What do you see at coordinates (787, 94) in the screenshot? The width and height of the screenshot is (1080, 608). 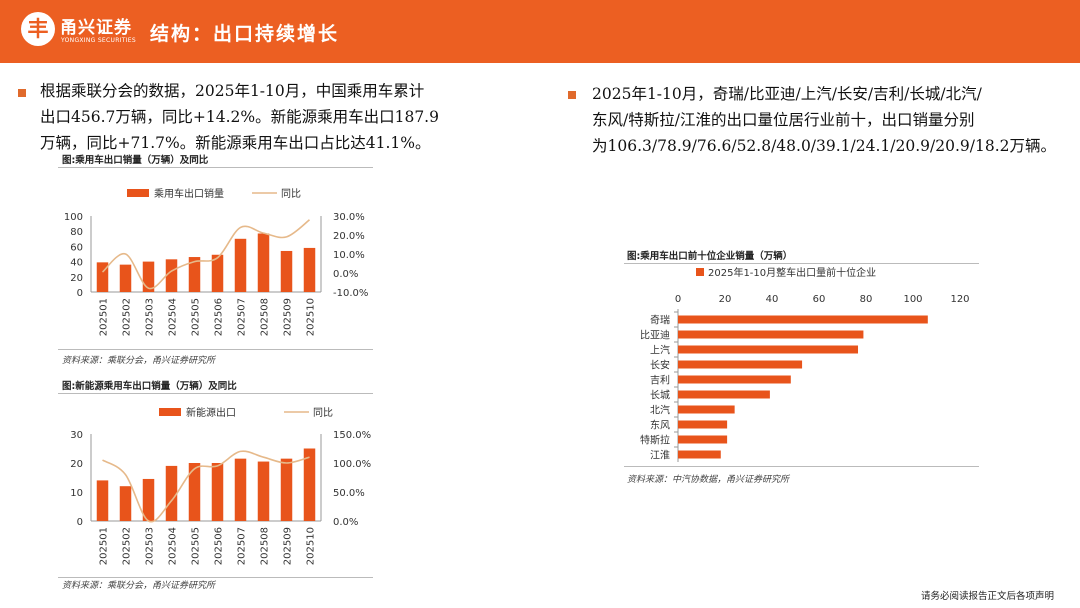 I see `right-line-1: 2025年1-10月，奇瑞/比亚迪/上汽/长安/吉利/长城/北汽/` at bounding box center [787, 94].